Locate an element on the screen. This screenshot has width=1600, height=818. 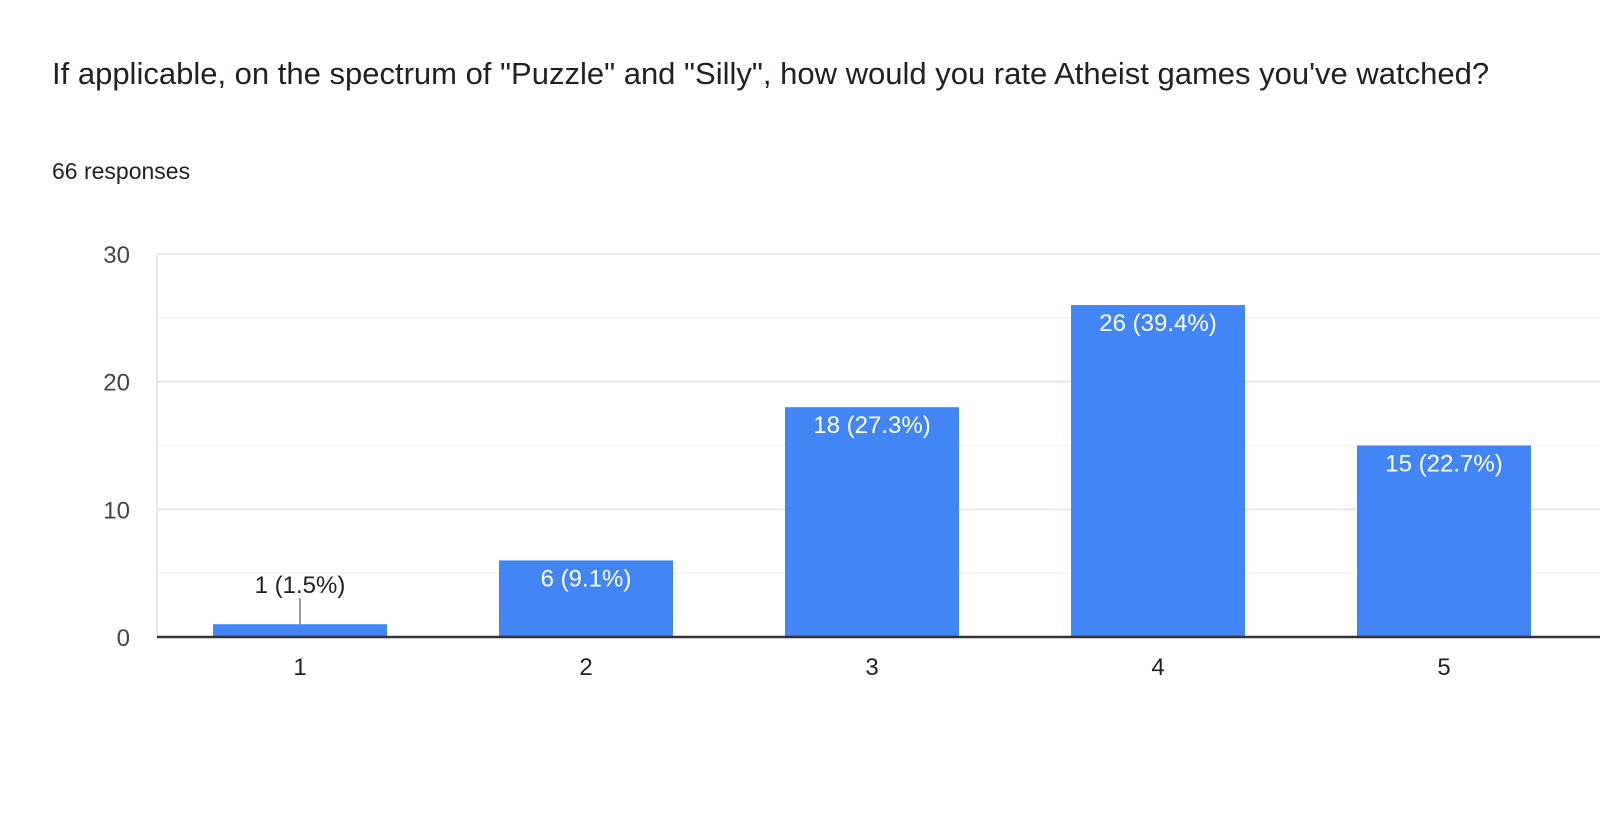
y-tick-label: 0 is located at coordinates (123, 638).